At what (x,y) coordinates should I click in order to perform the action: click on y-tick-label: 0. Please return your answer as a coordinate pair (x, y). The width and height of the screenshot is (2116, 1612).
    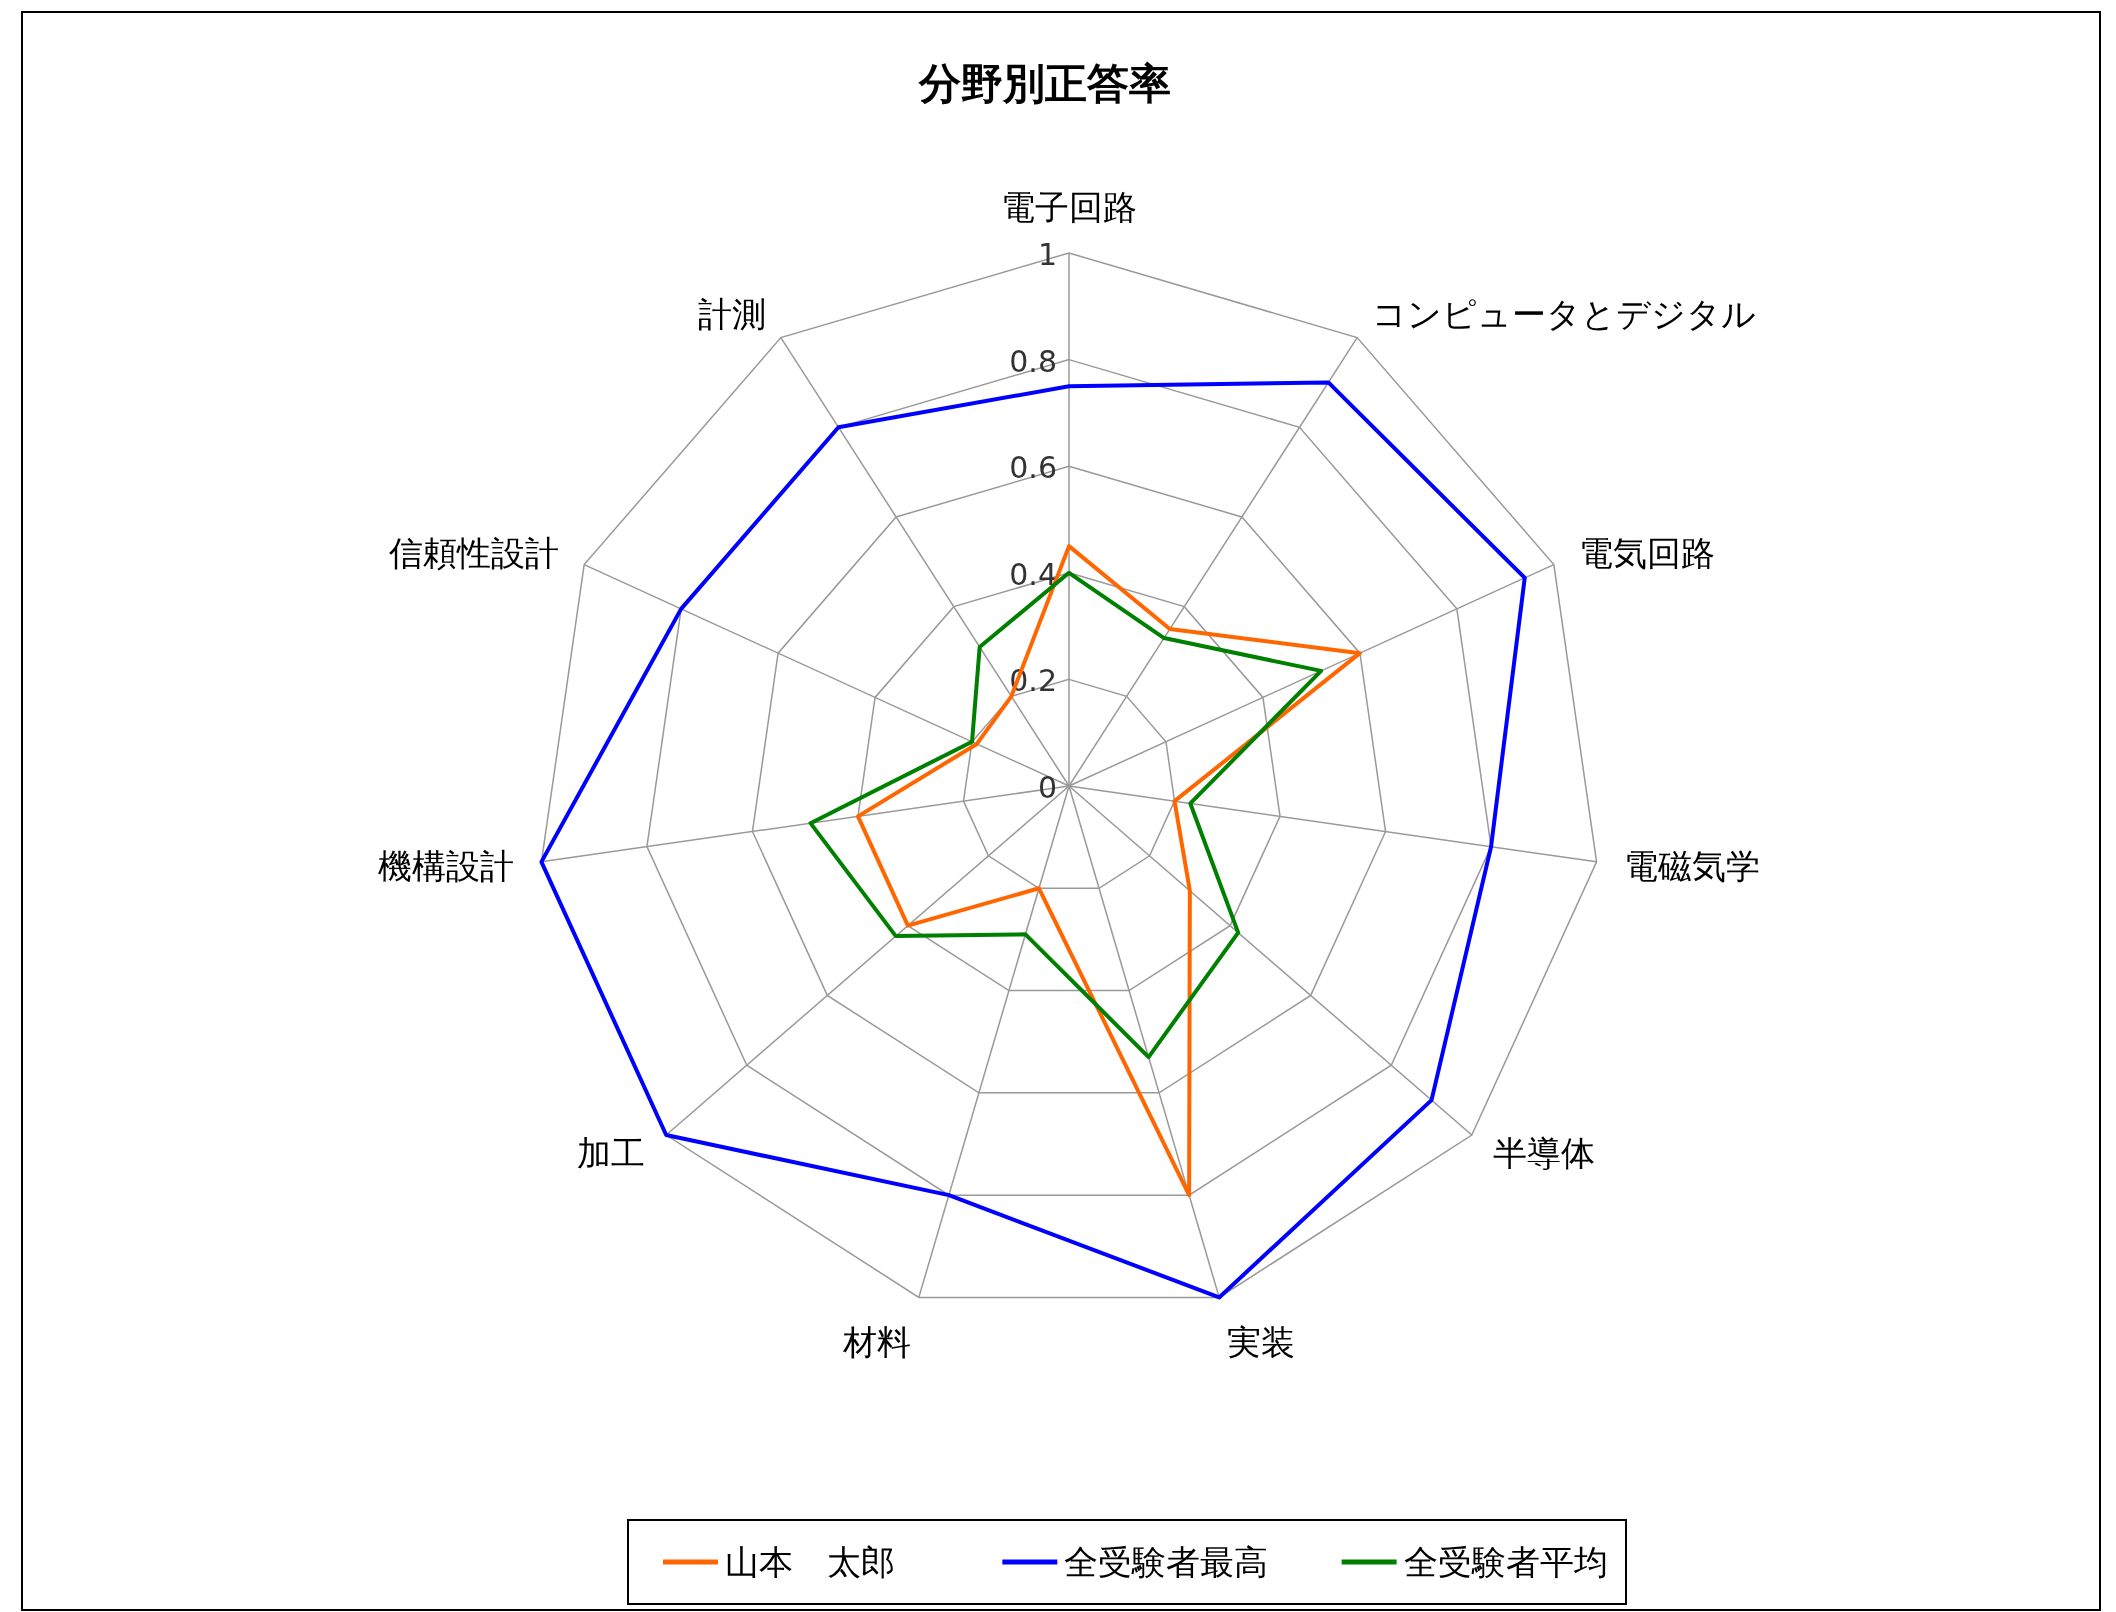
    Looking at the image, I should click on (1047, 787).